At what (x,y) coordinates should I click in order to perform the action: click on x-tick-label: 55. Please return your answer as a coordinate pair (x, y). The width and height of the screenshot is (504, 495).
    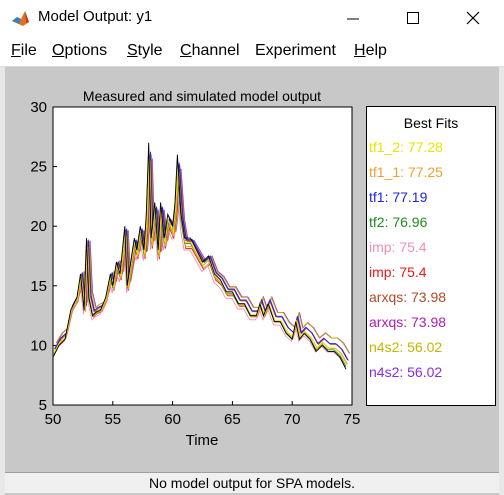
    Looking at the image, I should click on (112, 419).